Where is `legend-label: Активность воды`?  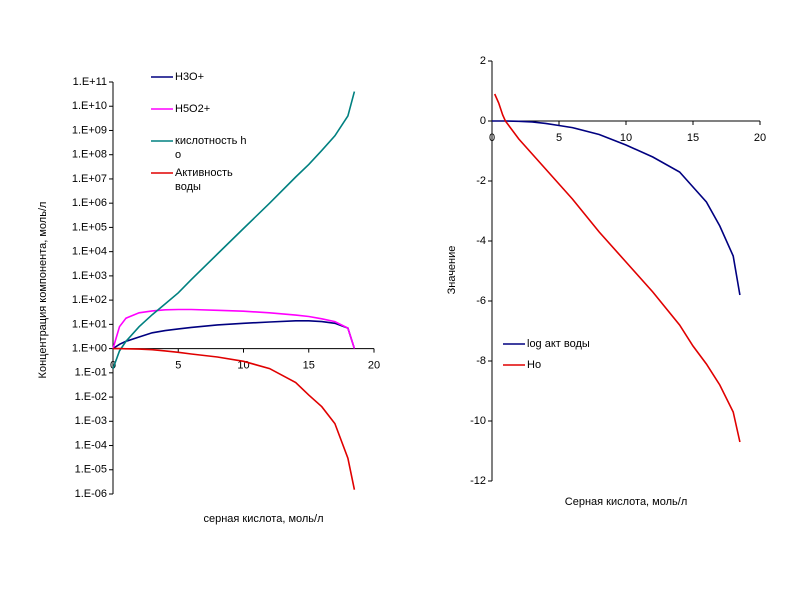
legend-label: Активность воды is located at coordinates (204, 180).